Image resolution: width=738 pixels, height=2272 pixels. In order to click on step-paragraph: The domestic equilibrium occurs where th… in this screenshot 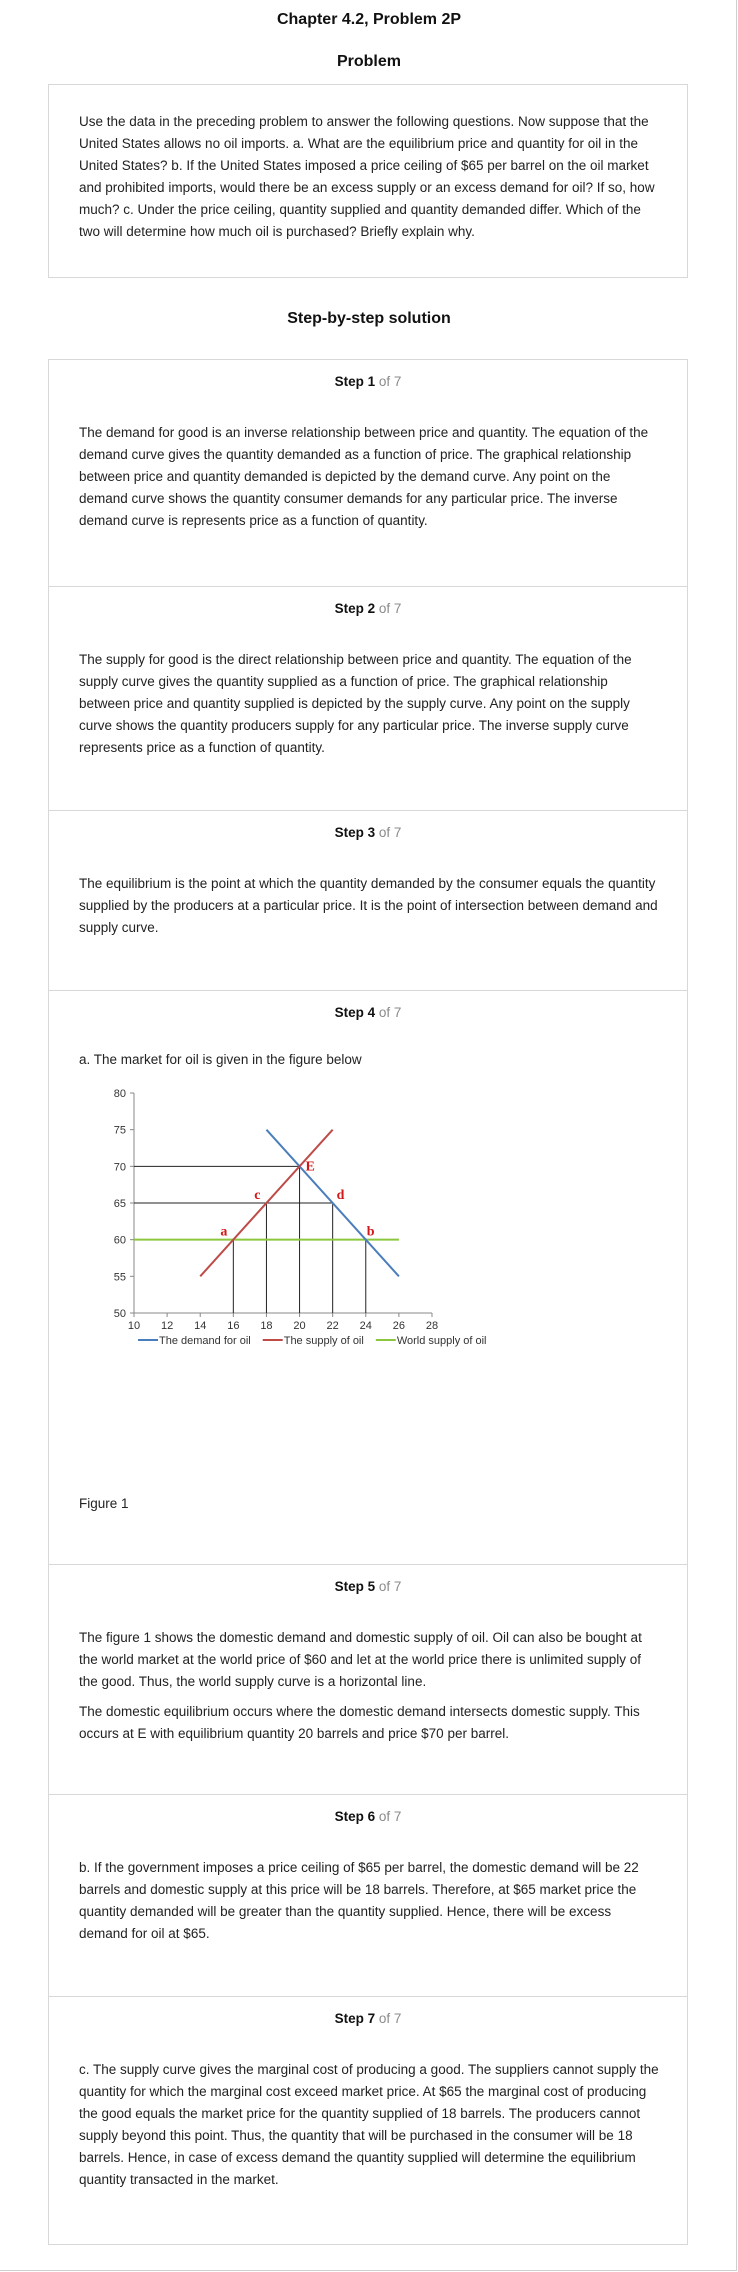, I will do `click(359, 1722)`.